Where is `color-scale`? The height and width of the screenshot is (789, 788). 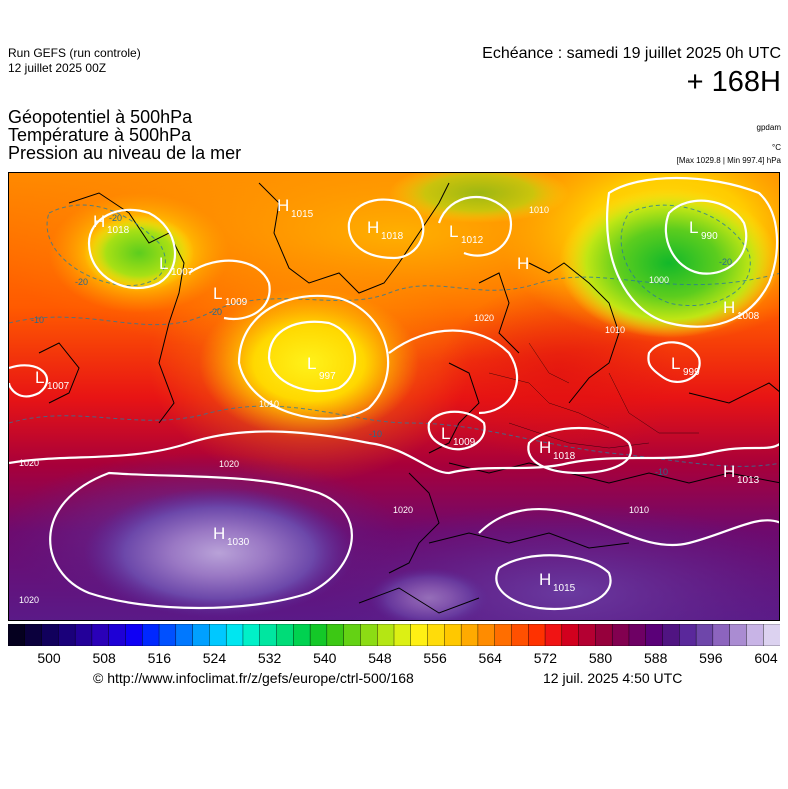 color-scale is located at coordinates (394, 635).